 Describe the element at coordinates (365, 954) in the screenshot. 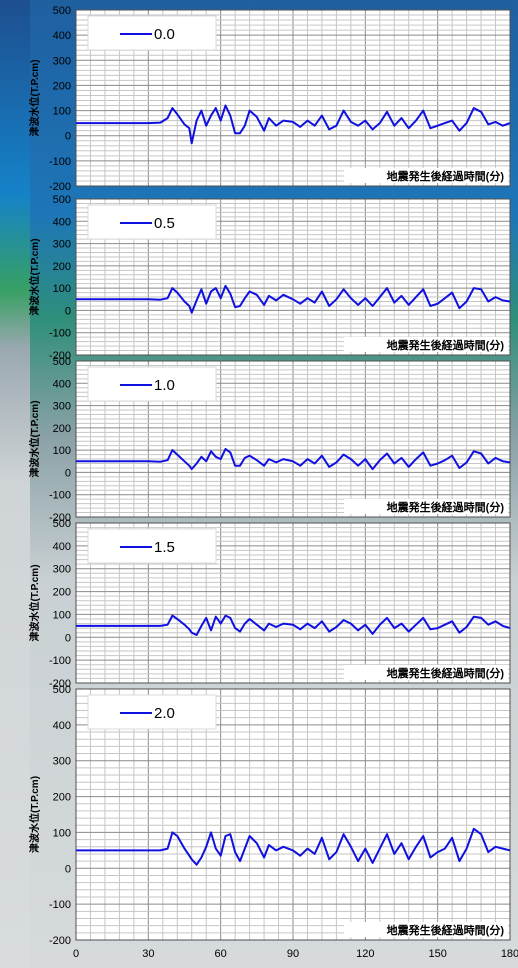

I see `x-tick-label: 120` at that location.